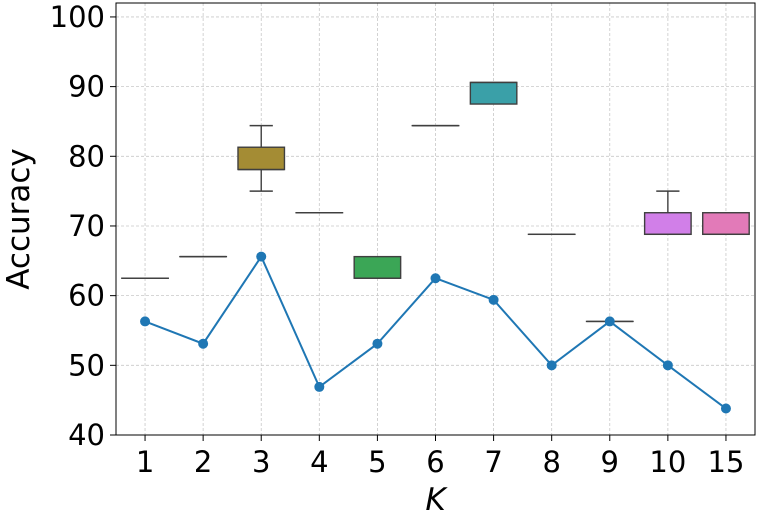  Describe the element at coordinates (145, 462) in the screenshot. I see `x-tick-label: 1` at that location.